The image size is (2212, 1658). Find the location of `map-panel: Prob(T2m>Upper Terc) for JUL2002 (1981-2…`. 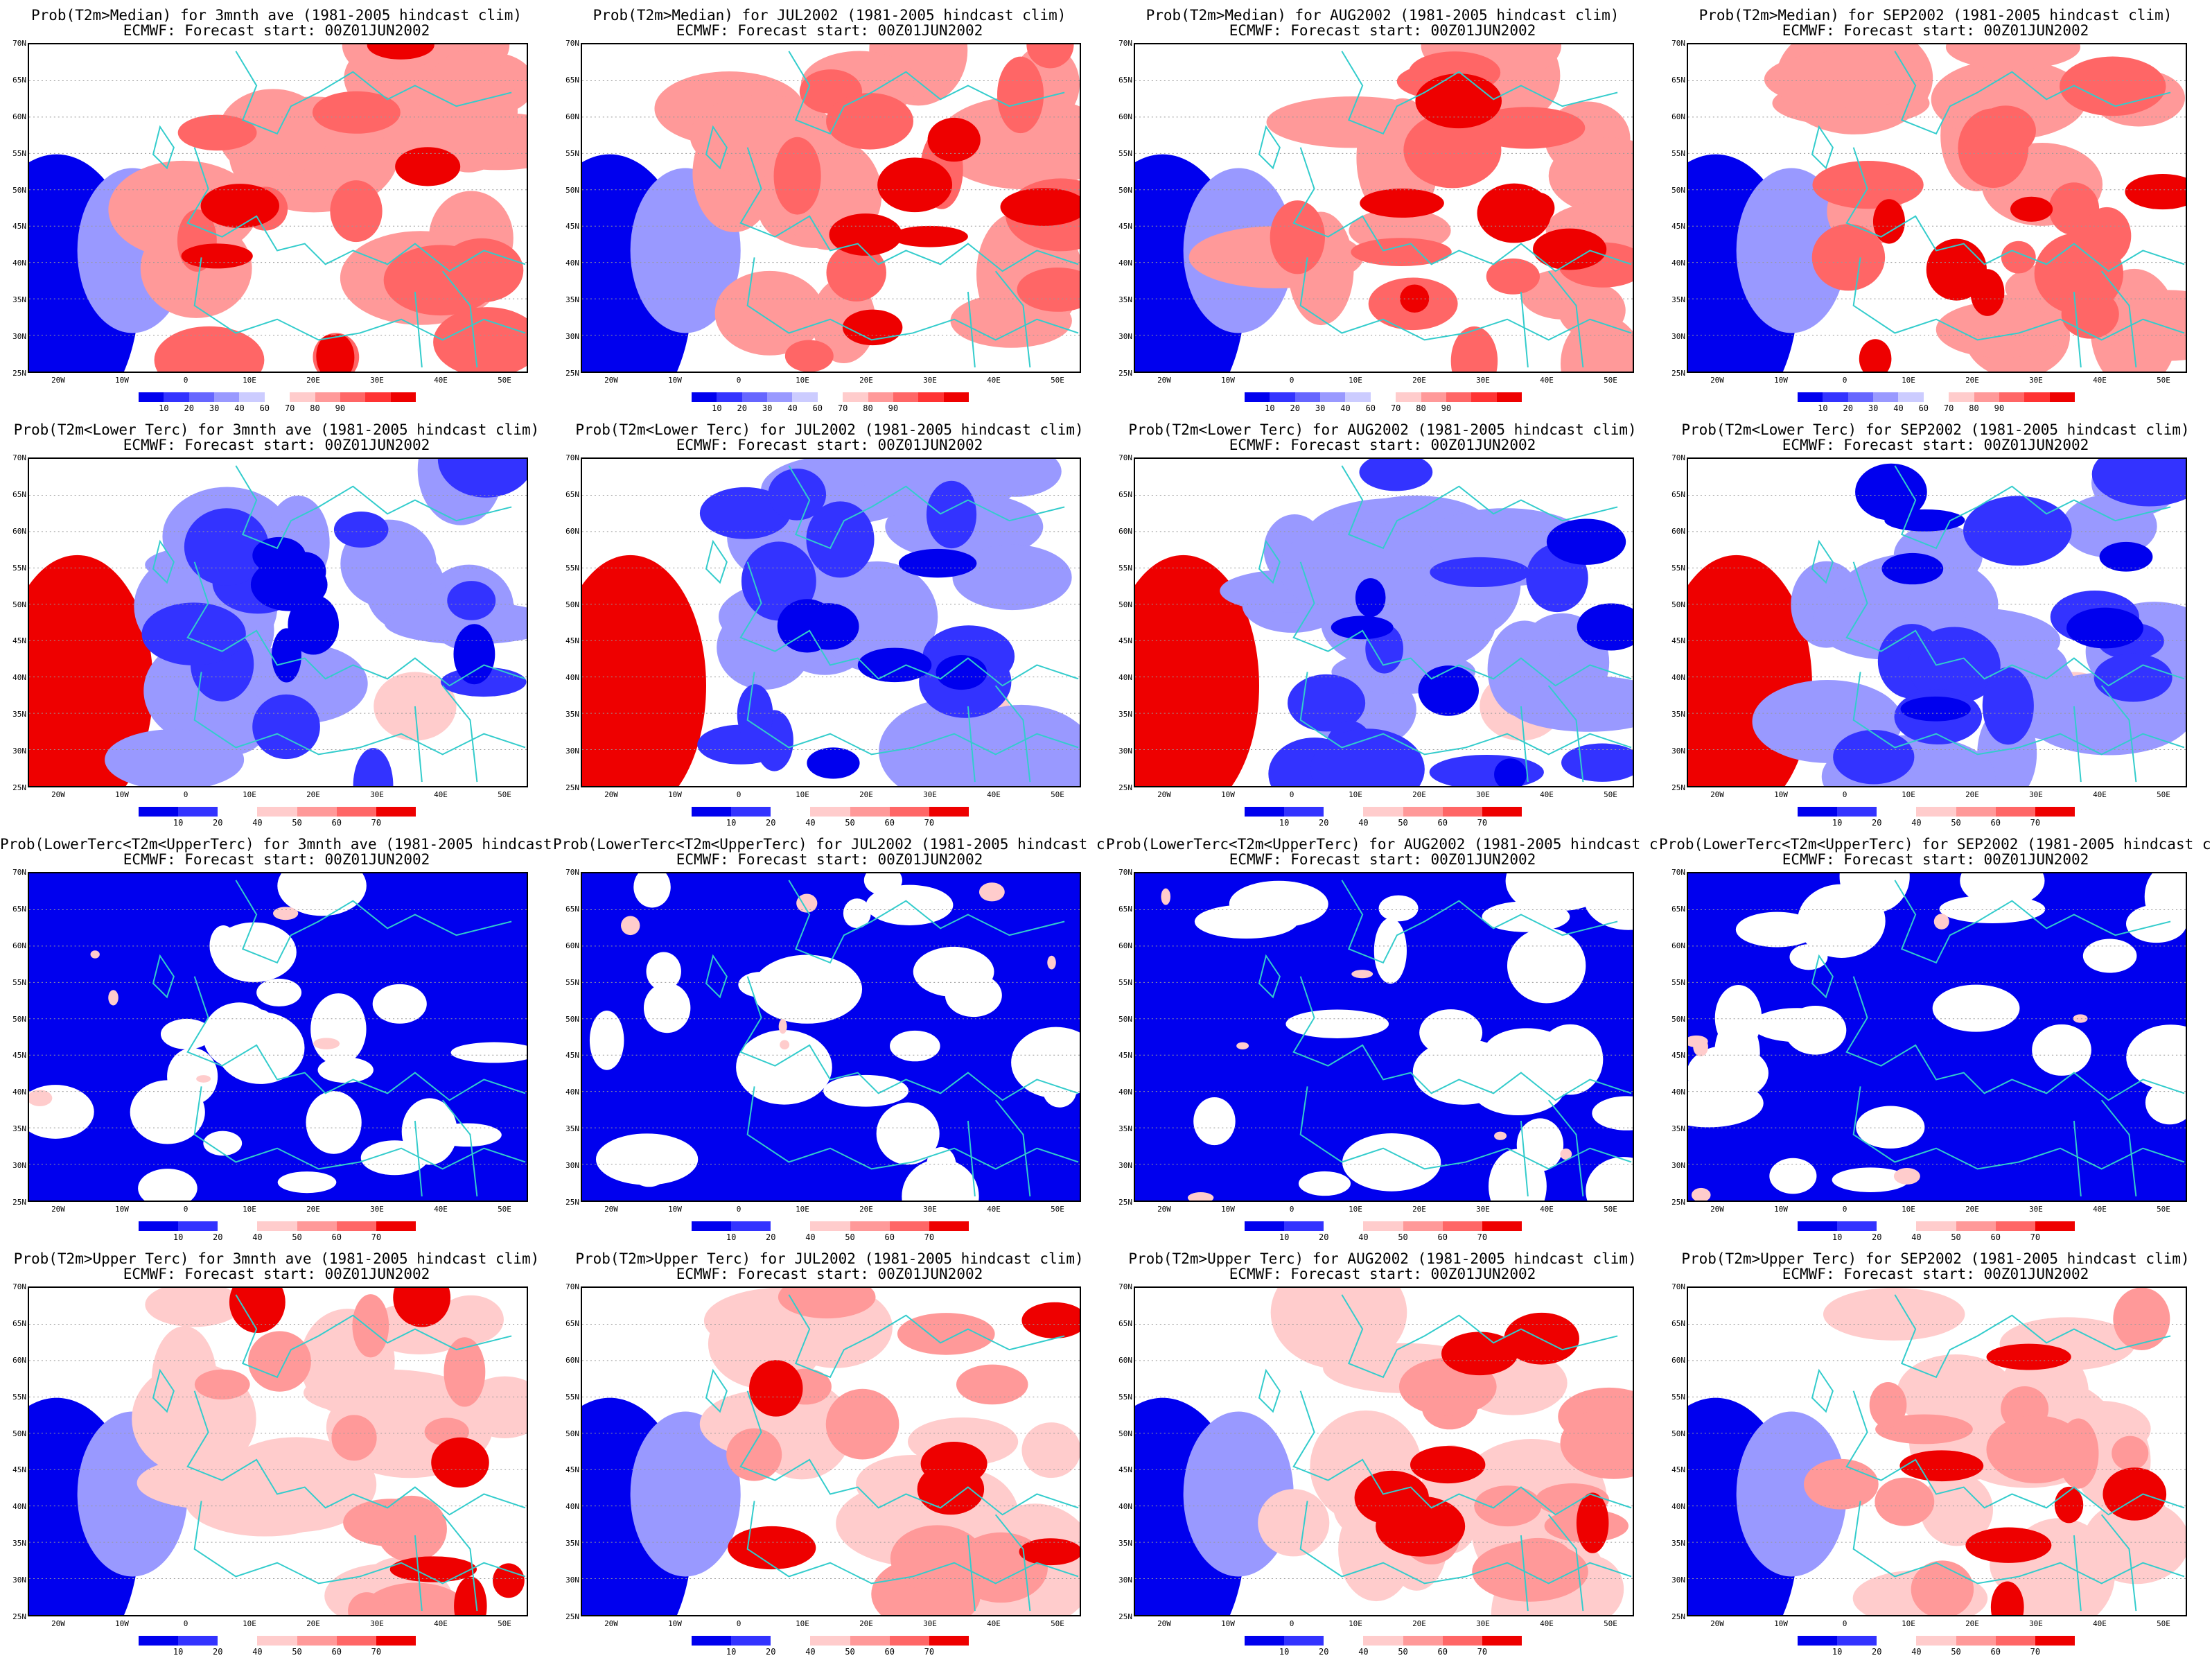

map-panel: Prob(T2m>Upper Terc) for JUL2002 (1981-2… is located at coordinates (829, 1451).